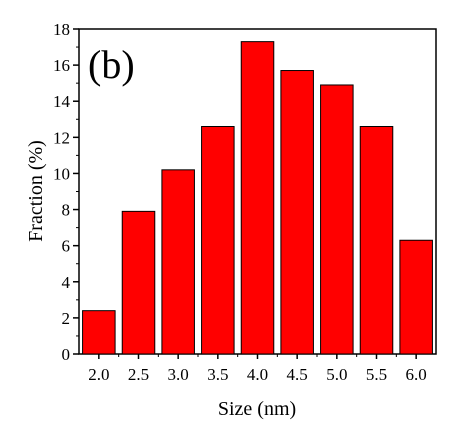 The width and height of the screenshot is (474, 433). Describe the element at coordinates (178, 262) in the screenshot. I see `bar-3.0` at that location.